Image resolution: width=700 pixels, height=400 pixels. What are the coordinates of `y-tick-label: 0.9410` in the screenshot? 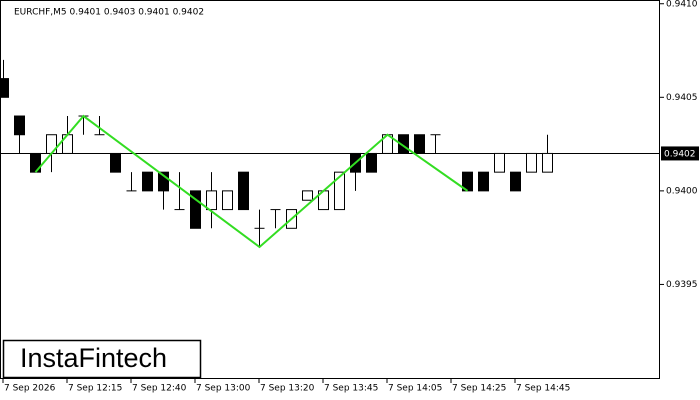 It's located at (682, 4).